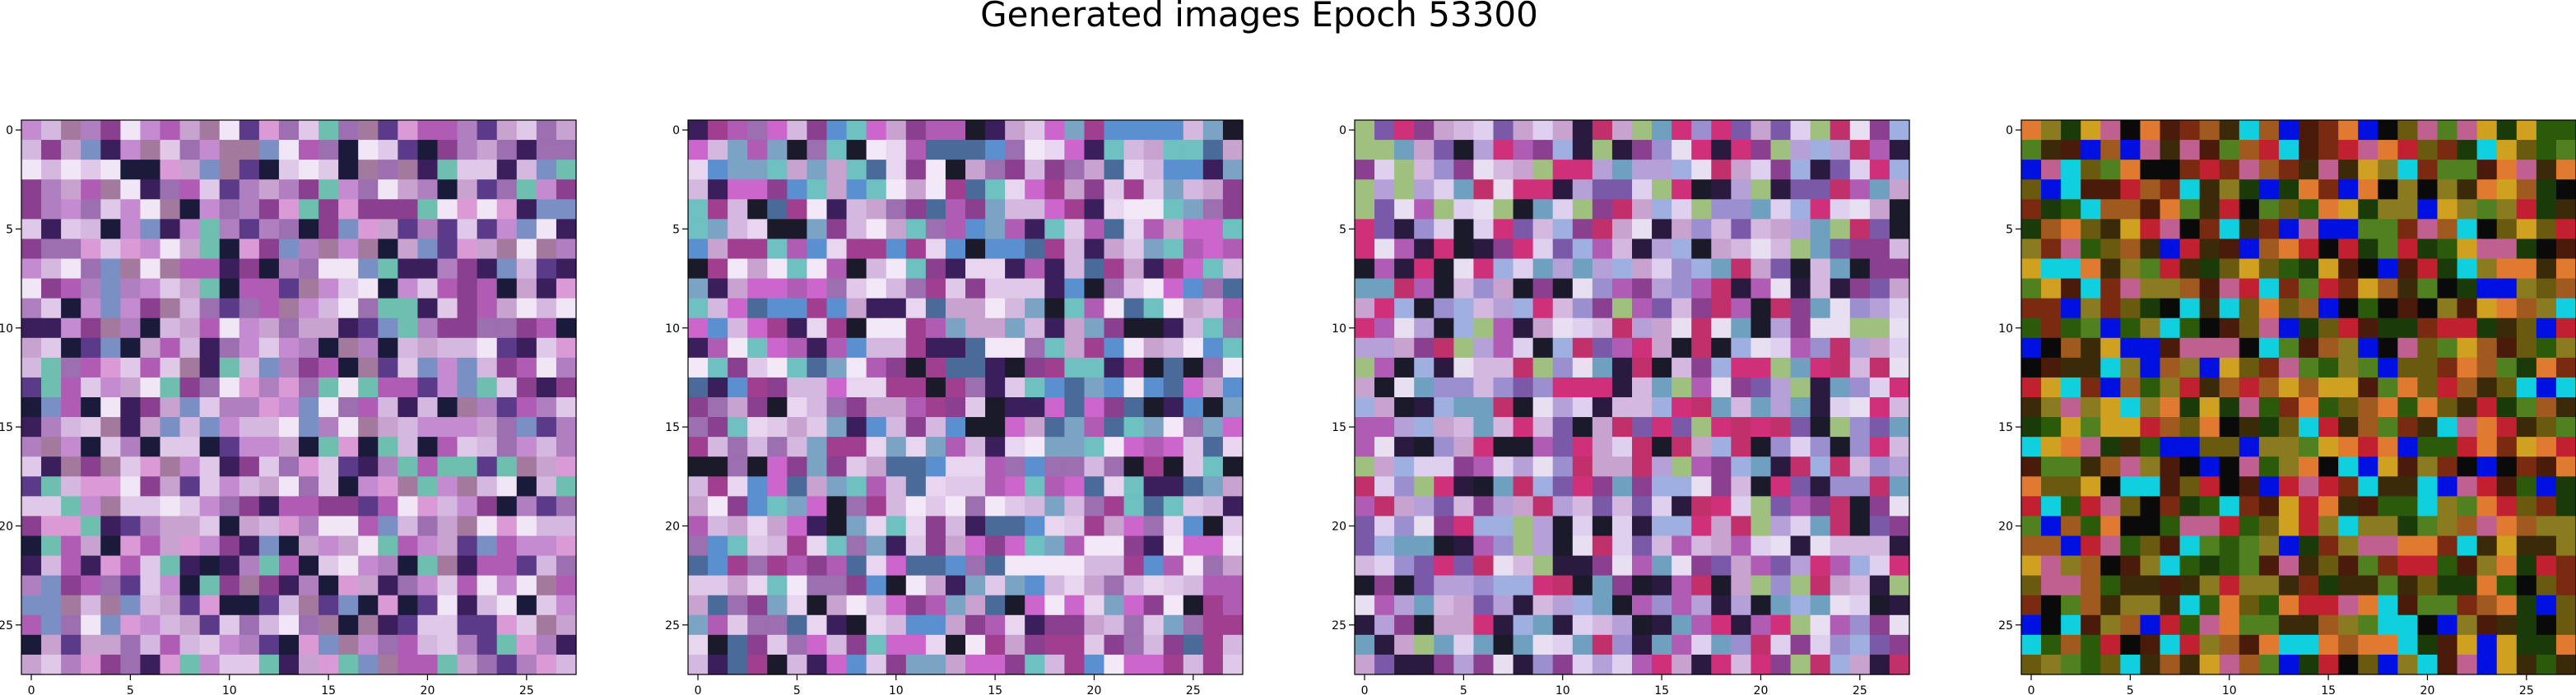 The image size is (2576, 695). Describe the element at coordinates (2009, 229) in the screenshot. I see `y-tick-label: 5` at that location.